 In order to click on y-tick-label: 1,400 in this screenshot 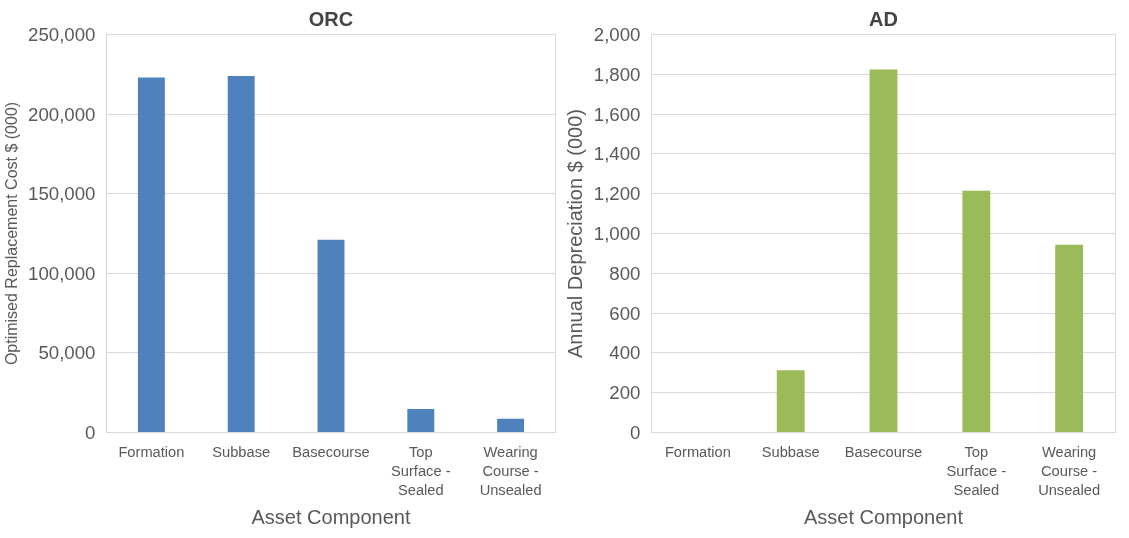, I will do `click(617, 154)`.